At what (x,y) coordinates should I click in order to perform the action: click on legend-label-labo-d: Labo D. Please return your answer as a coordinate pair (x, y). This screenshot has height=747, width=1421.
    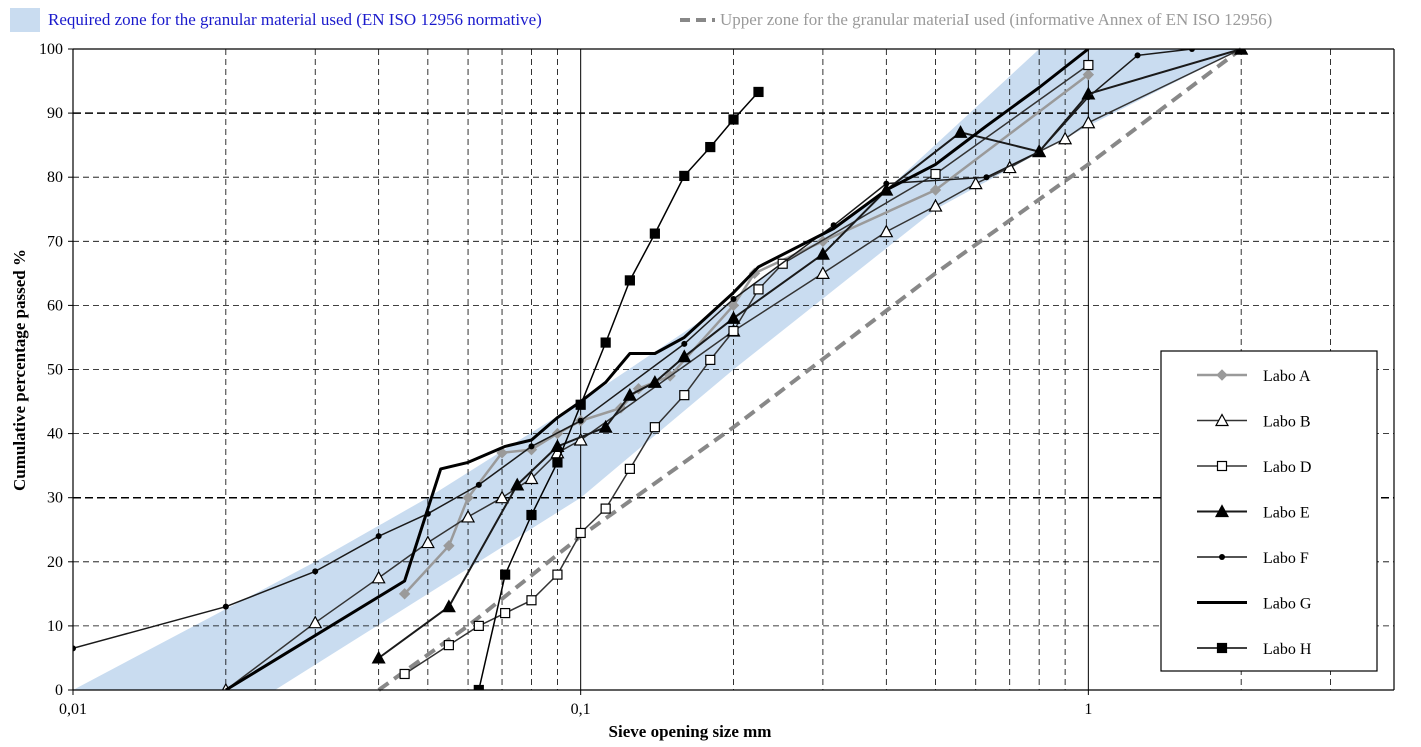
    Looking at the image, I should click on (1287, 467).